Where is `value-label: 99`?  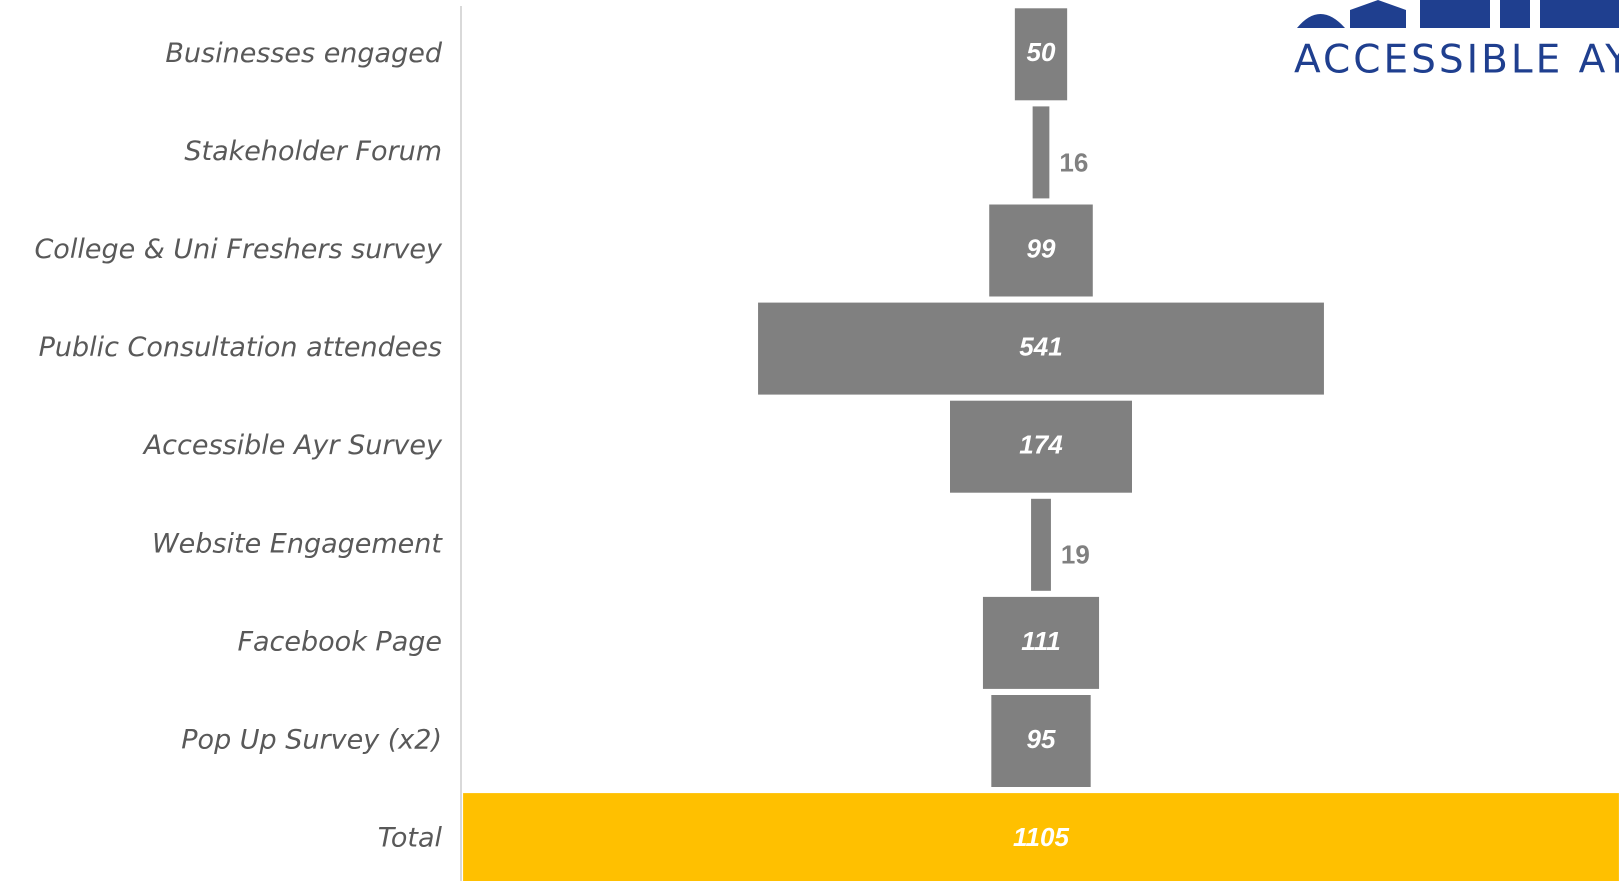
value-label: 99 is located at coordinates (1041, 248).